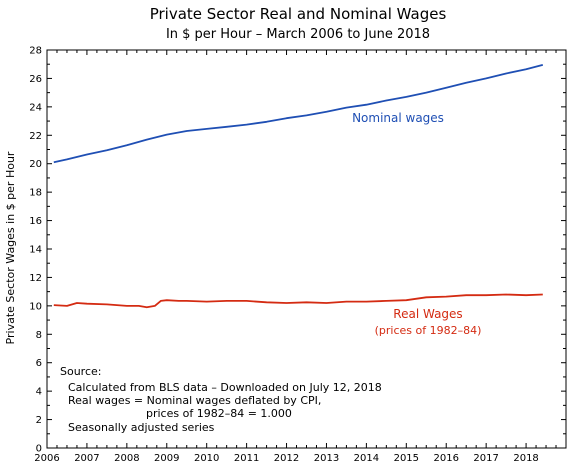 This screenshot has height=467, width=583. Describe the element at coordinates (485, 458) in the screenshot. I see `x-tick-label: 2017` at that location.